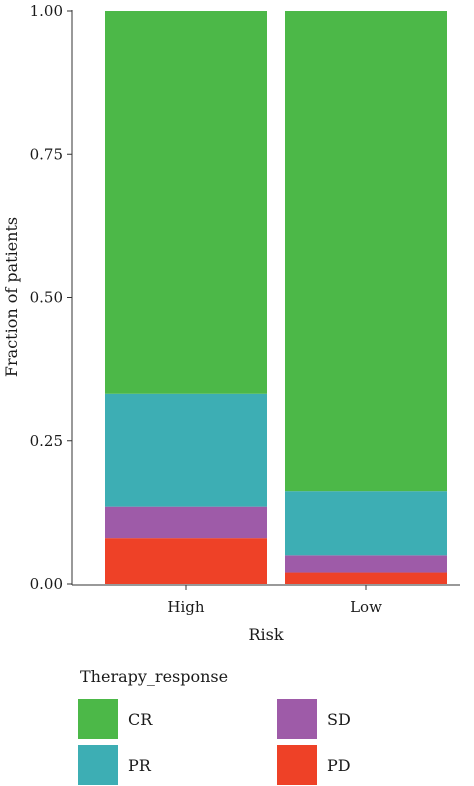 The width and height of the screenshot is (474, 786). I want to click on y-tick-label: 1.00, so click(46, 11).